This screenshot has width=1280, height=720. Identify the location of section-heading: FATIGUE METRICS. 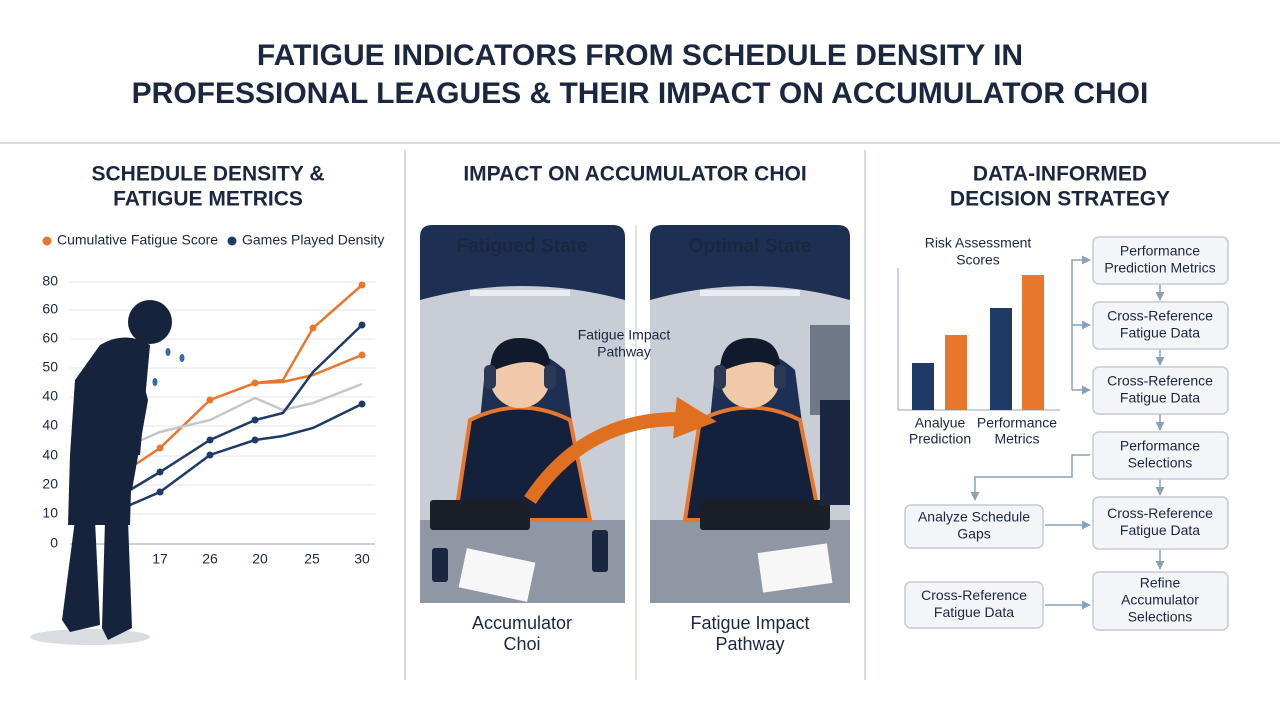
(208, 199).